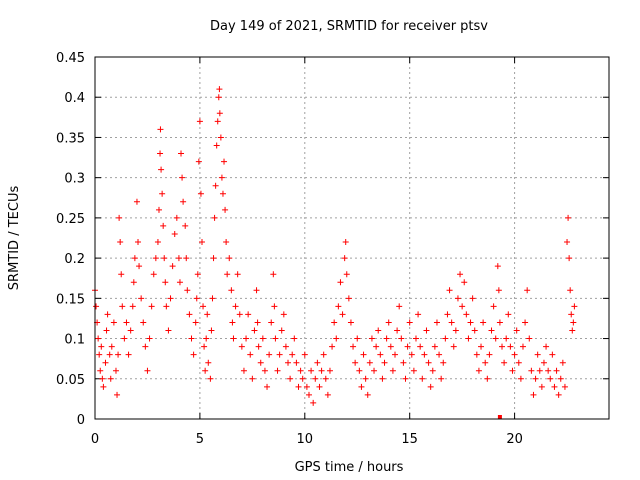 Image resolution: width=640 pixels, height=480 pixels. What do you see at coordinates (81, 420) in the screenshot?
I see `y-tick-label: 0` at bounding box center [81, 420].